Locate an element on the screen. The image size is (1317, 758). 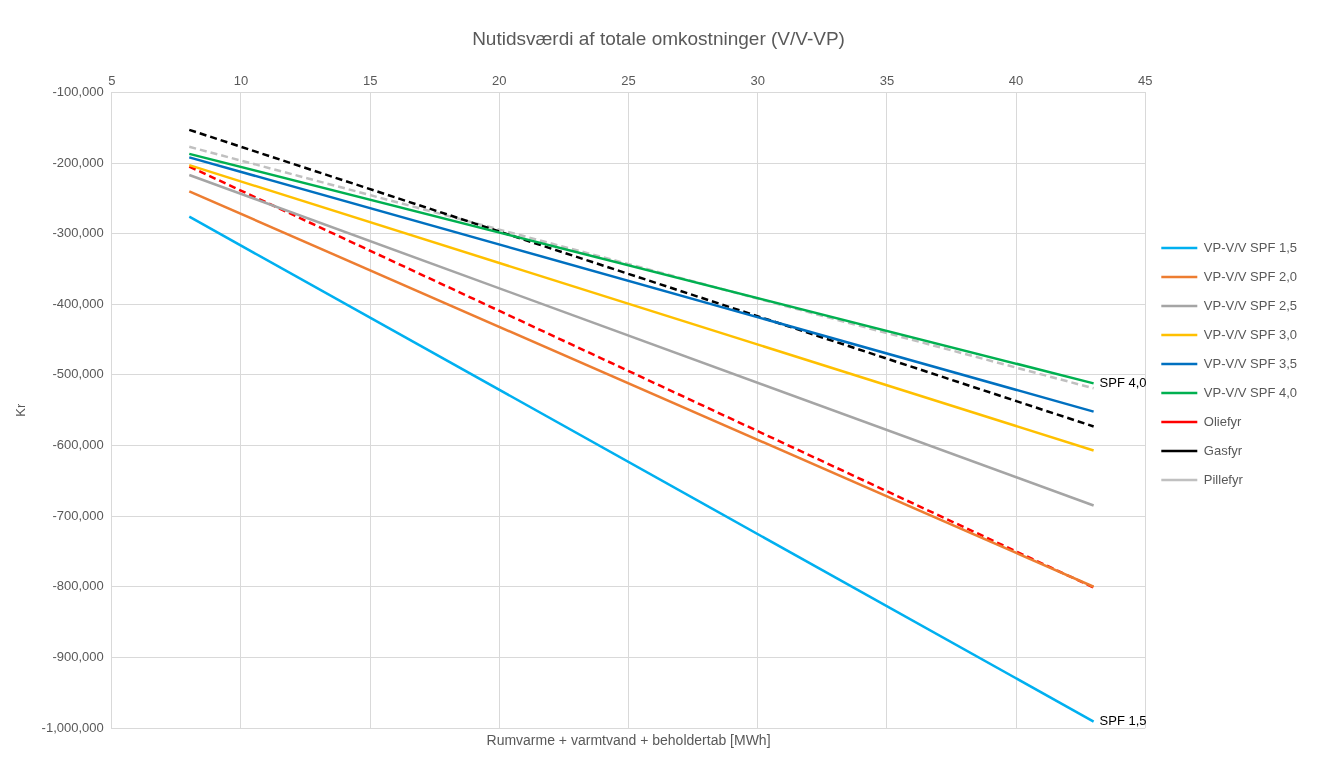
y-tick-label: -500,000 is located at coordinates (78, 374).